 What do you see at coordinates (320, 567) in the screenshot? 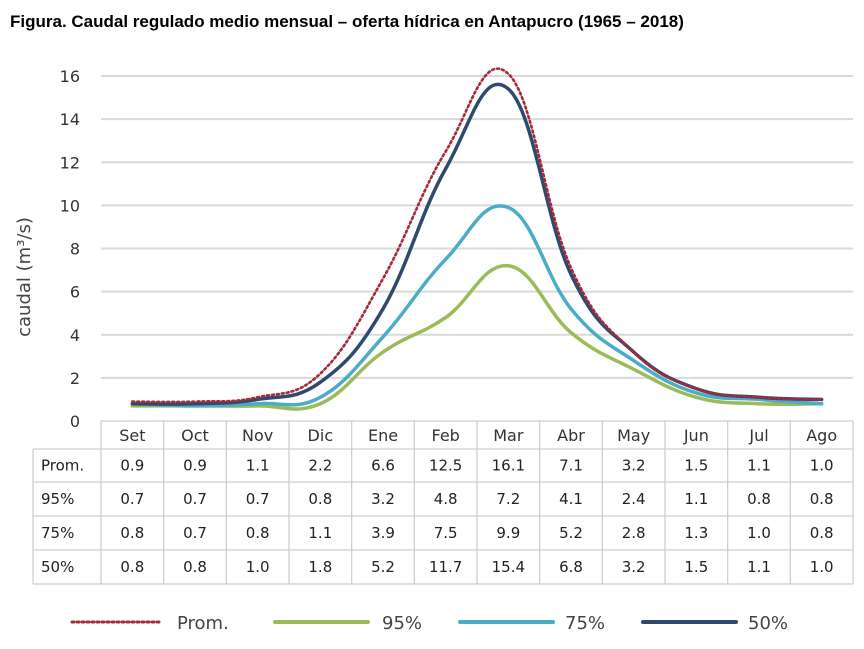
I see `table-cell: 1.8` at bounding box center [320, 567].